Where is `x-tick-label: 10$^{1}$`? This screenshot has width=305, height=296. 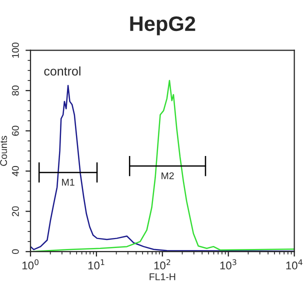 x-tick-label: 10$^{1}$ is located at coordinates (96, 264).